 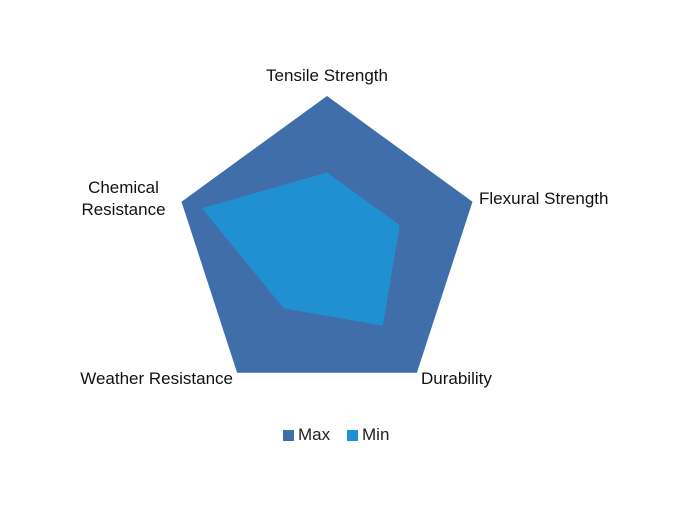 I want to click on category-label: Tensile Strength, so click(x=327, y=75).